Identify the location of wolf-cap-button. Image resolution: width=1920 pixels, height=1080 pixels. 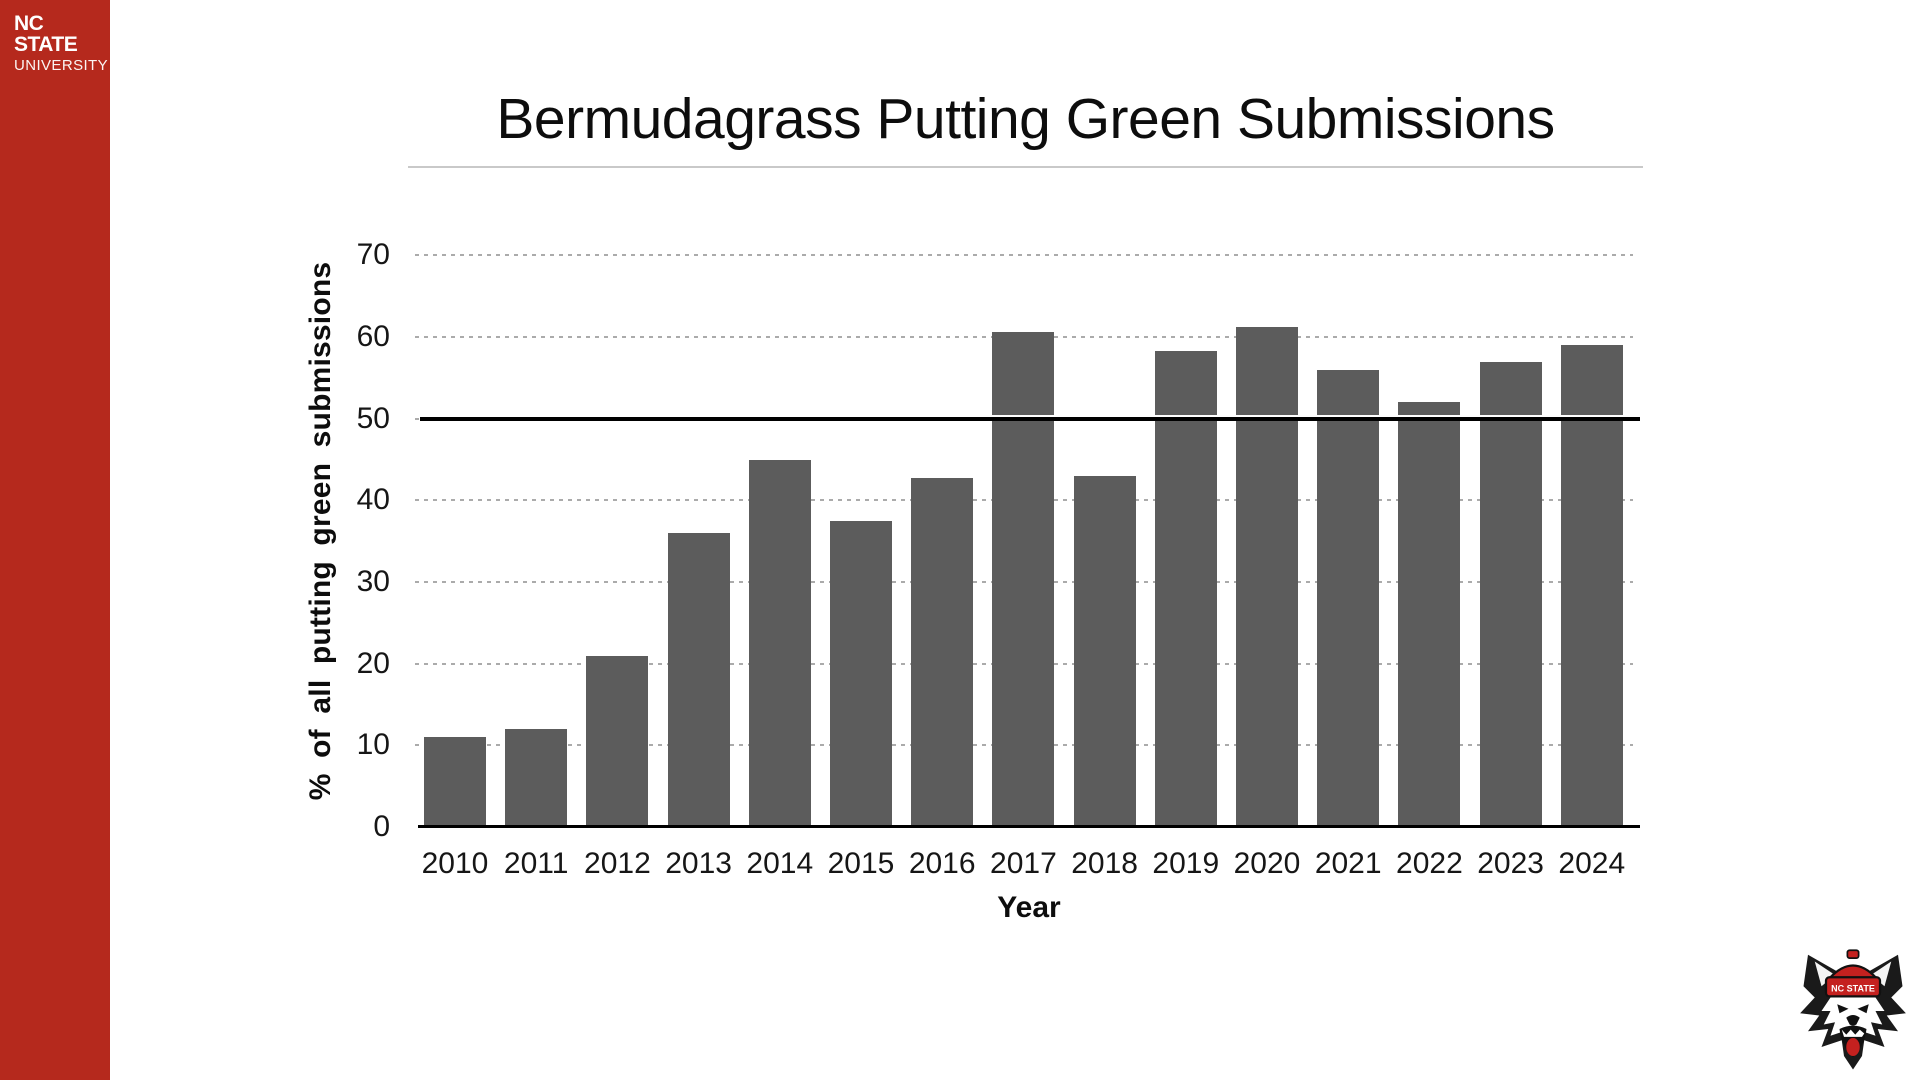
(1853, 954).